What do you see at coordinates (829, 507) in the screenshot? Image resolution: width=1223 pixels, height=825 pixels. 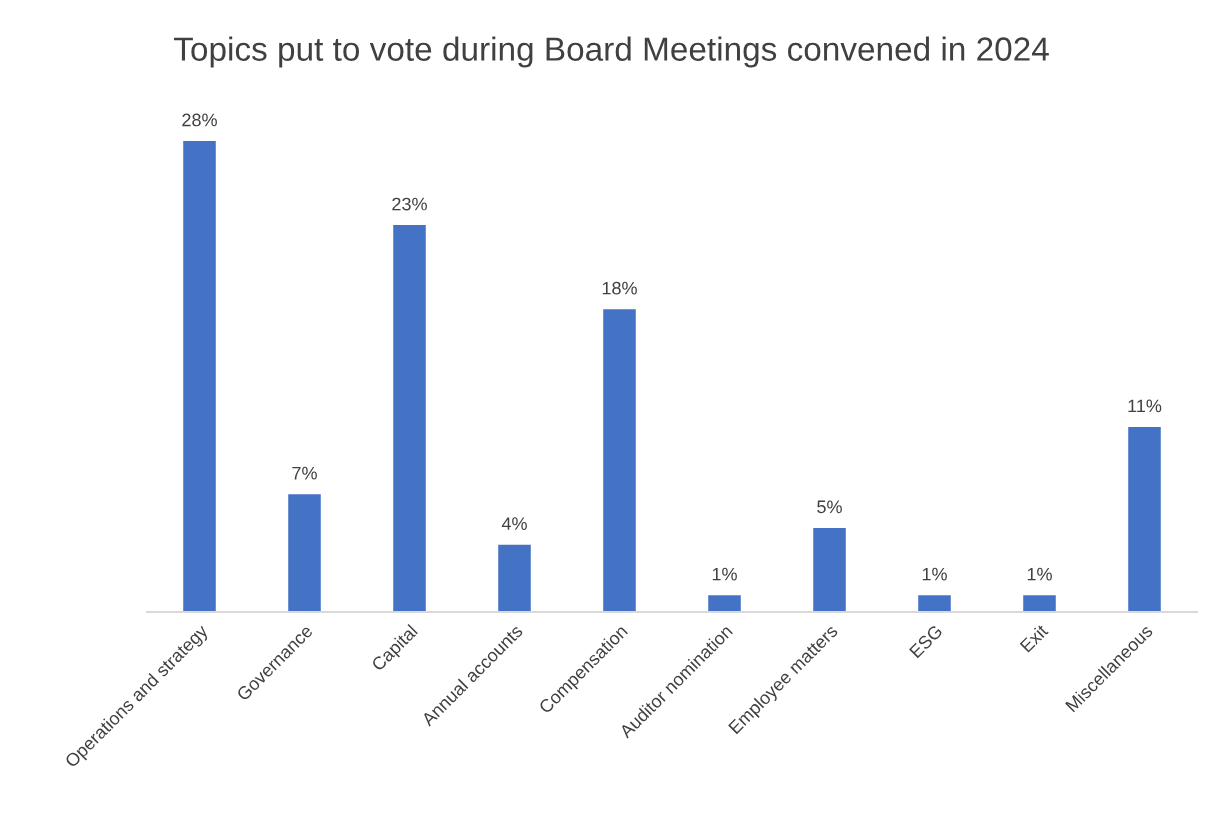 I see `data-label: 5%` at bounding box center [829, 507].